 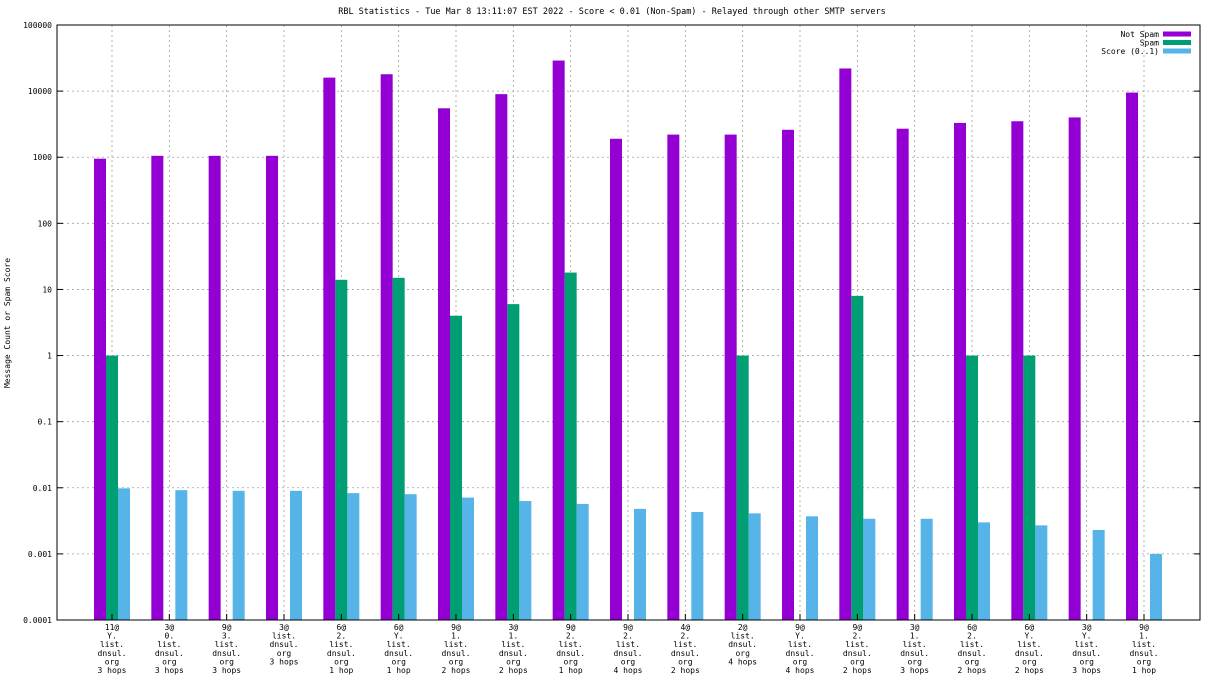 I want to click on x-tick-label-line: 1., so click(x=456, y=636).